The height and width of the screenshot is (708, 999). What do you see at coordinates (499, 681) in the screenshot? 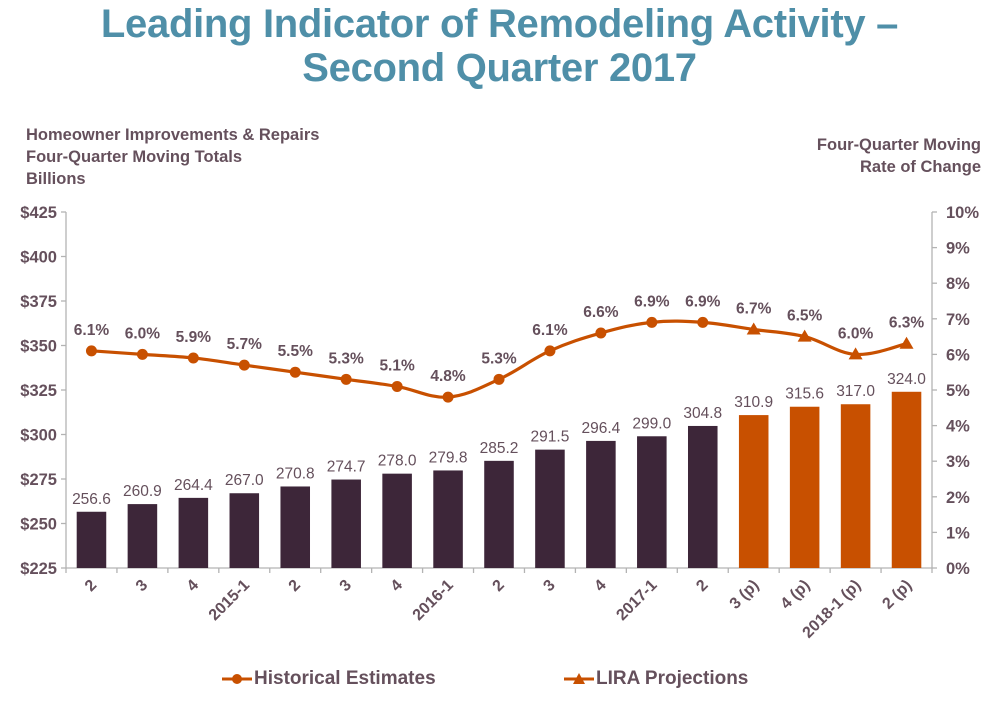
I see `legend: Historical Estimates LIRA Projections` at bounding box center [499, 681].